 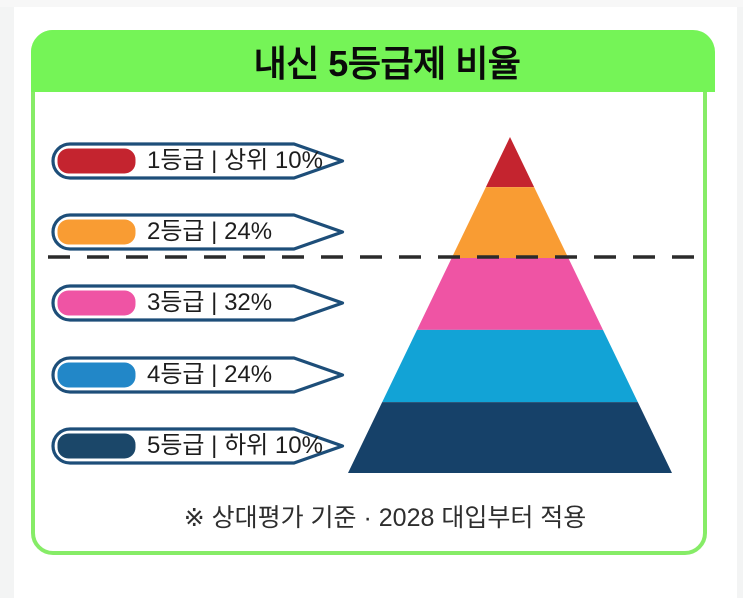 I want to click on grade-1-label: 1등급 | 상위 10%, so click(x=235, y=160).